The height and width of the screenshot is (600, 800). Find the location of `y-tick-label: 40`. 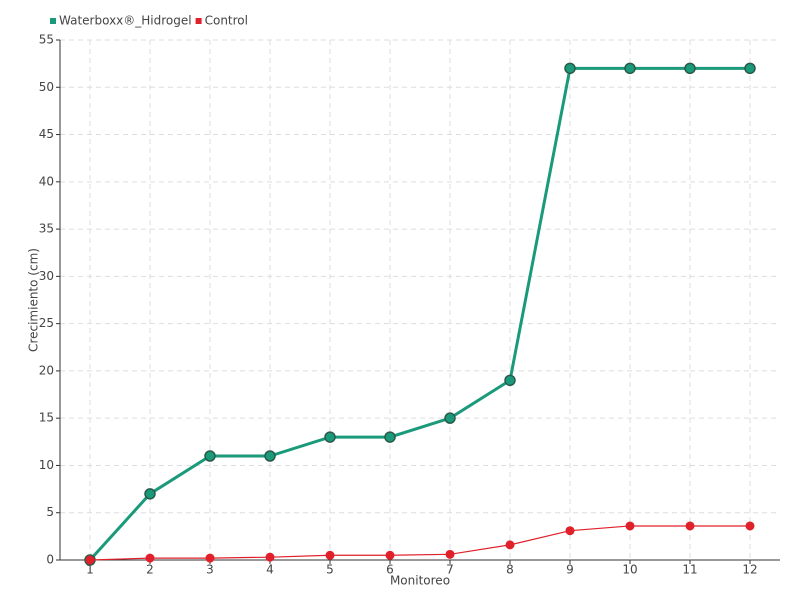

y-tick-label: 40 is located at coordinates (46, 181).